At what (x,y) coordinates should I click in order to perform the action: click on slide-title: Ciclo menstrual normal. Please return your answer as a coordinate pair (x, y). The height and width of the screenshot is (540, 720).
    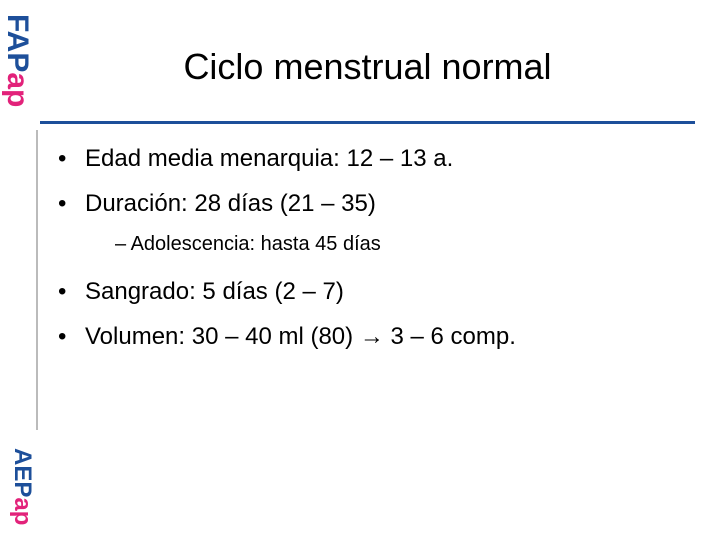
    Looking at the image, I should click on (367, 66).